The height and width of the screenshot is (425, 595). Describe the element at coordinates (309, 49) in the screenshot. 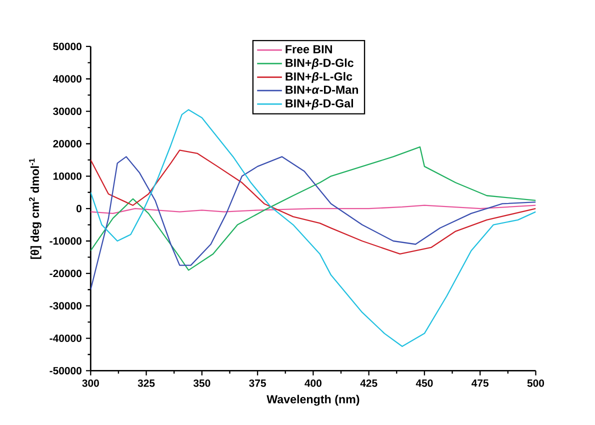

I see `legend-label: Free BIN` at that location.